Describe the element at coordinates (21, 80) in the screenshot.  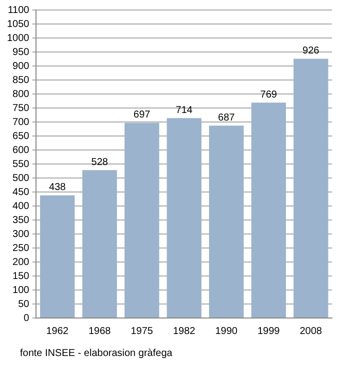
I see `y-tick-label: 850` at that location.